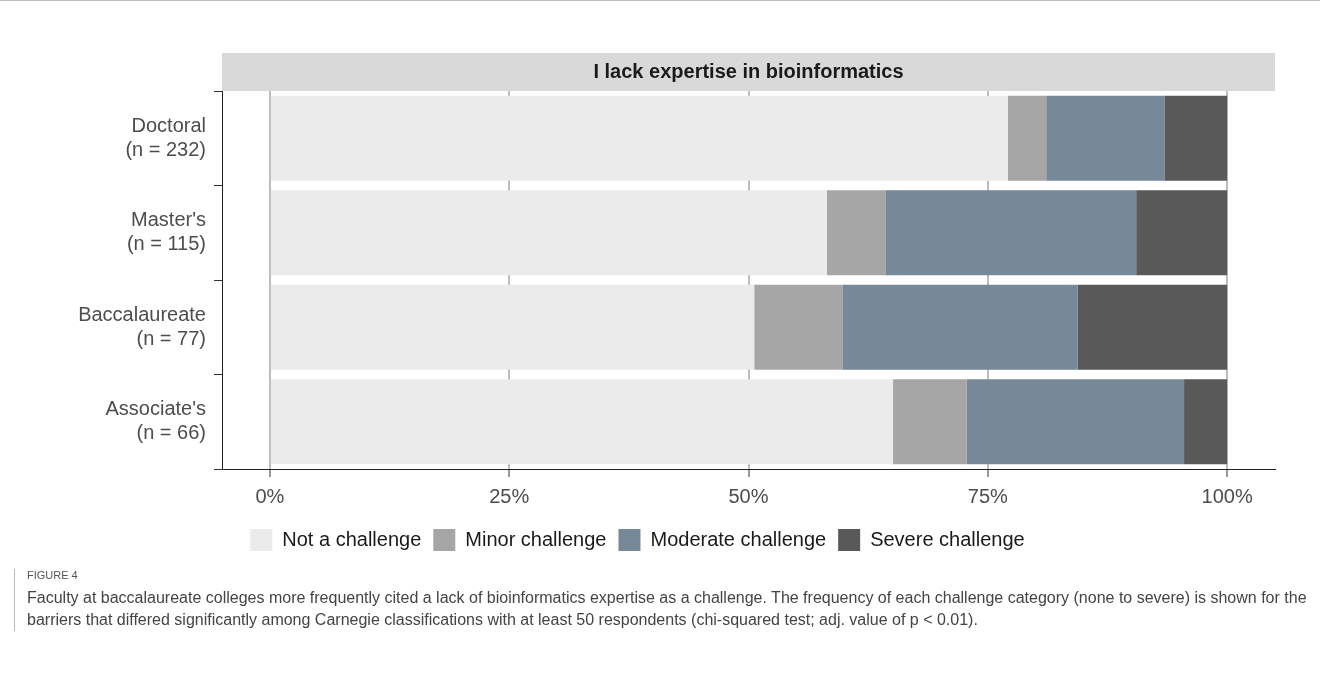  I want to click on legend-label: Severe challenge, so click(947, 538).